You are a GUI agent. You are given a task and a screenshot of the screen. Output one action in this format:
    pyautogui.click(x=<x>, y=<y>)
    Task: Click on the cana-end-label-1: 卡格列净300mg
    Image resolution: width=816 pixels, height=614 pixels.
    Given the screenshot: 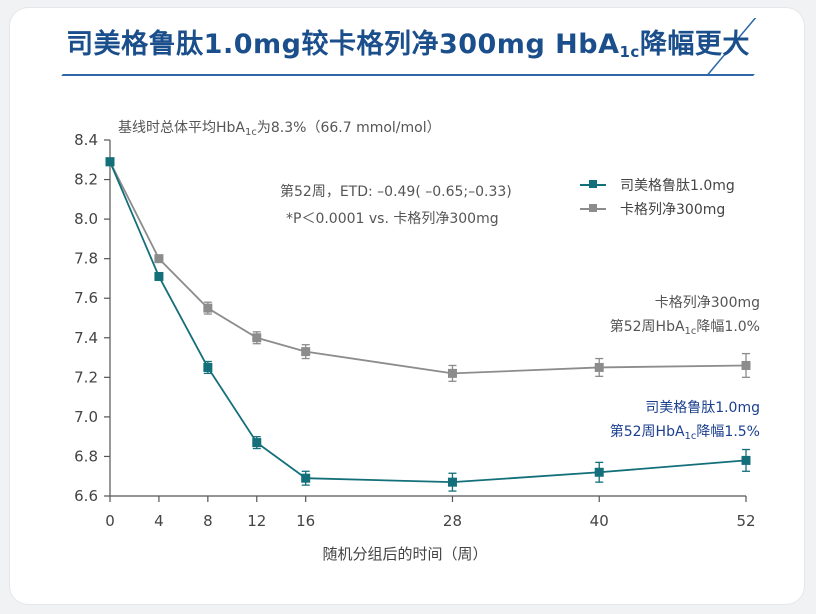 What is the action you would take?
    pyautogui.click(x=707, y=303)
    